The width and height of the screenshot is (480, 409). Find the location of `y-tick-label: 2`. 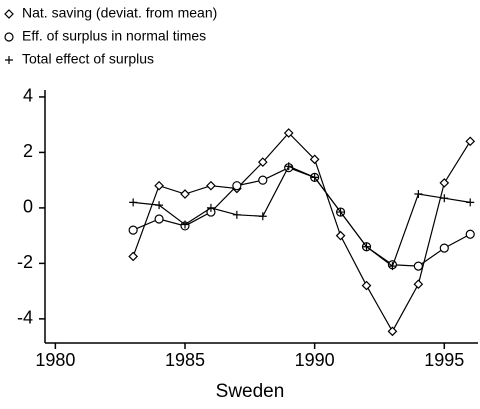

y-tick-label: 2 is located at coordinates (28, 151).